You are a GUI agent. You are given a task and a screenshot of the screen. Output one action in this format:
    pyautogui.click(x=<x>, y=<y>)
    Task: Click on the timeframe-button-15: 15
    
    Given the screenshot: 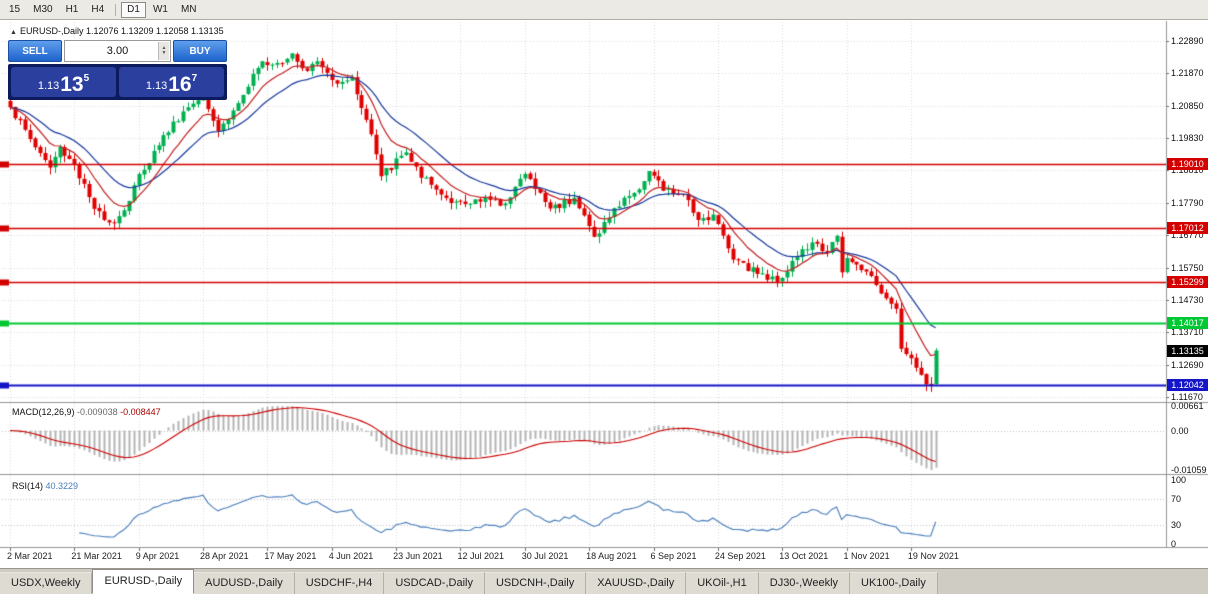 What is the action you would take?
    pyautogui.click(x=14, y=10)
    